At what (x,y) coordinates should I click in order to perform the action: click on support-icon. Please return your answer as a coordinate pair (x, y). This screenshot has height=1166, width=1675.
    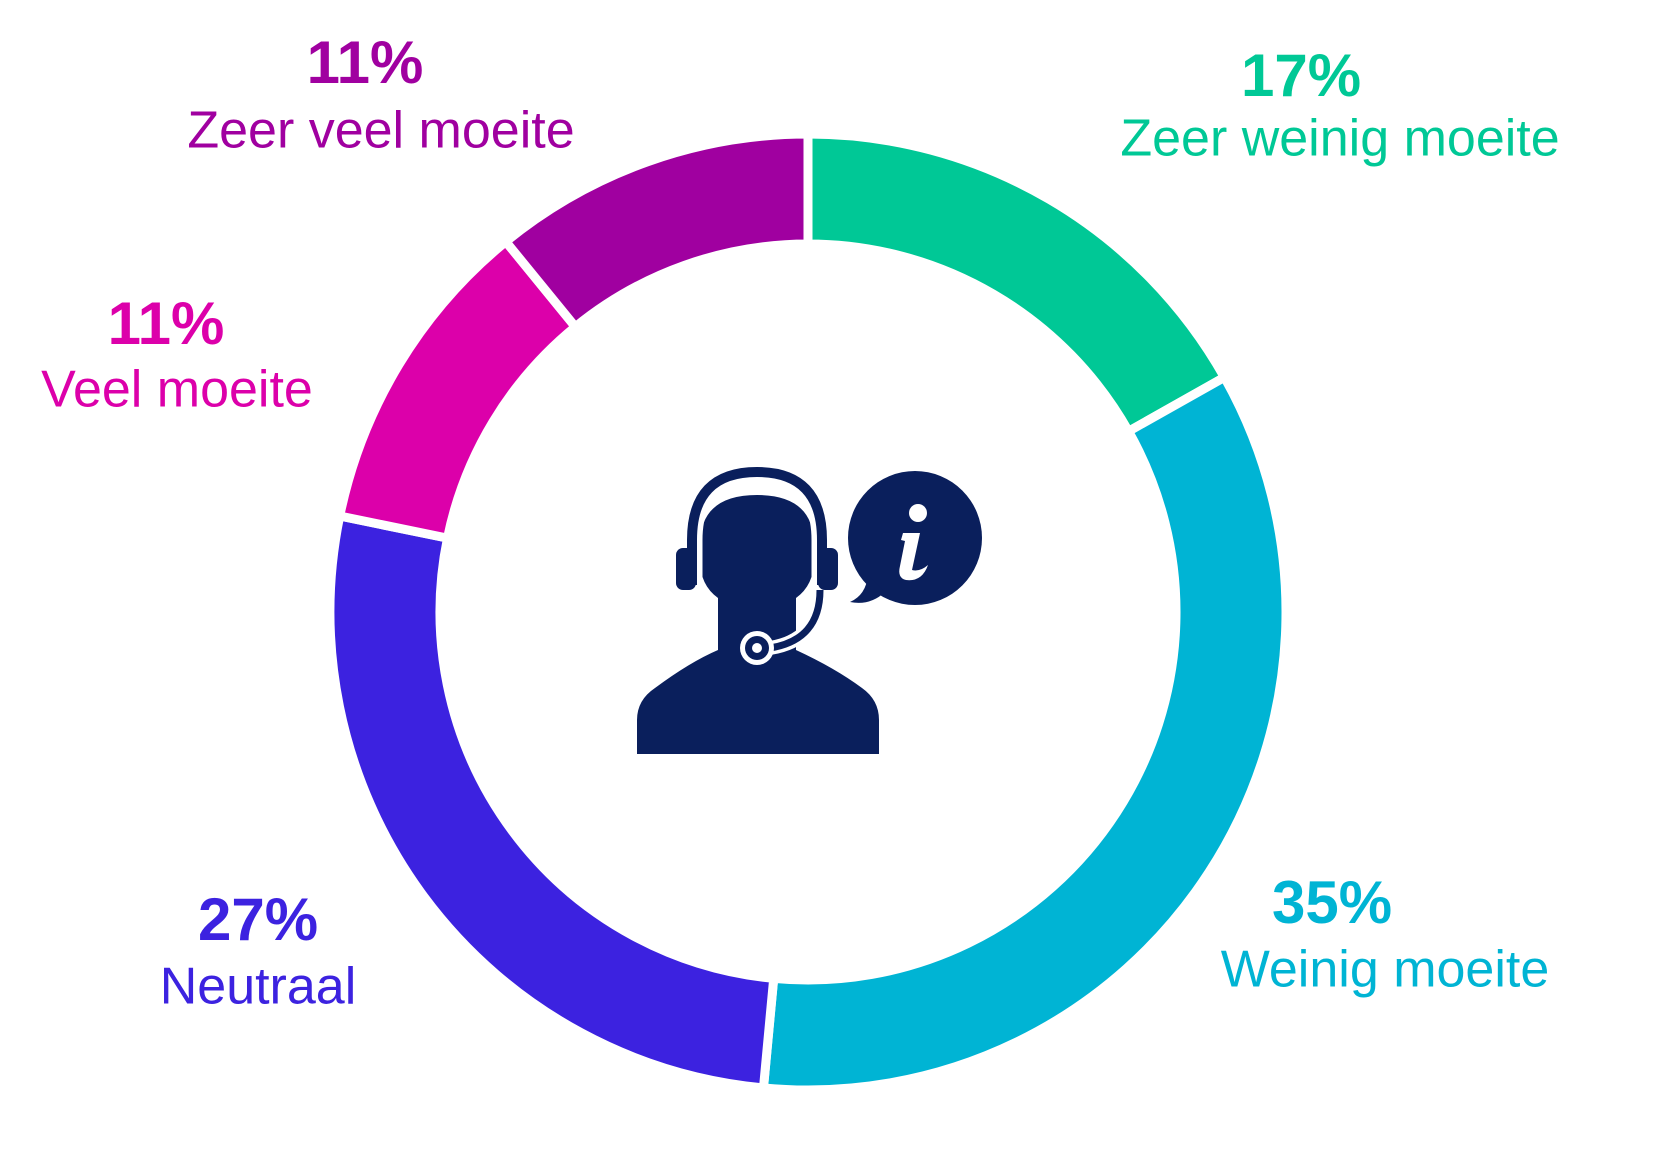
    Looking at the image, I should click on (809, 610).